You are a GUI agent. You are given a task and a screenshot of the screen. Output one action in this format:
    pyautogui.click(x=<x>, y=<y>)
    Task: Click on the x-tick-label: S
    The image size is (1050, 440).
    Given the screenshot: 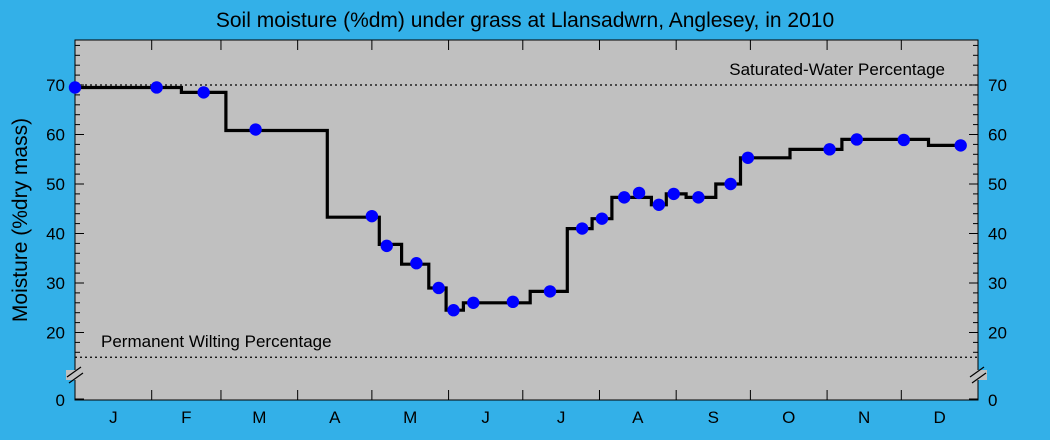 What is the action you would take?
    pyautogui.click(x=713, y=417)
    